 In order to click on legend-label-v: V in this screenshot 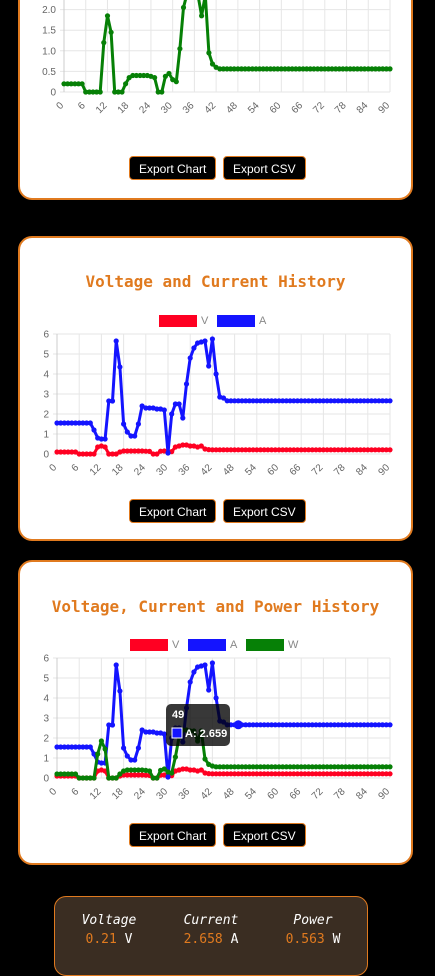, I will do `click(205, 321)`.